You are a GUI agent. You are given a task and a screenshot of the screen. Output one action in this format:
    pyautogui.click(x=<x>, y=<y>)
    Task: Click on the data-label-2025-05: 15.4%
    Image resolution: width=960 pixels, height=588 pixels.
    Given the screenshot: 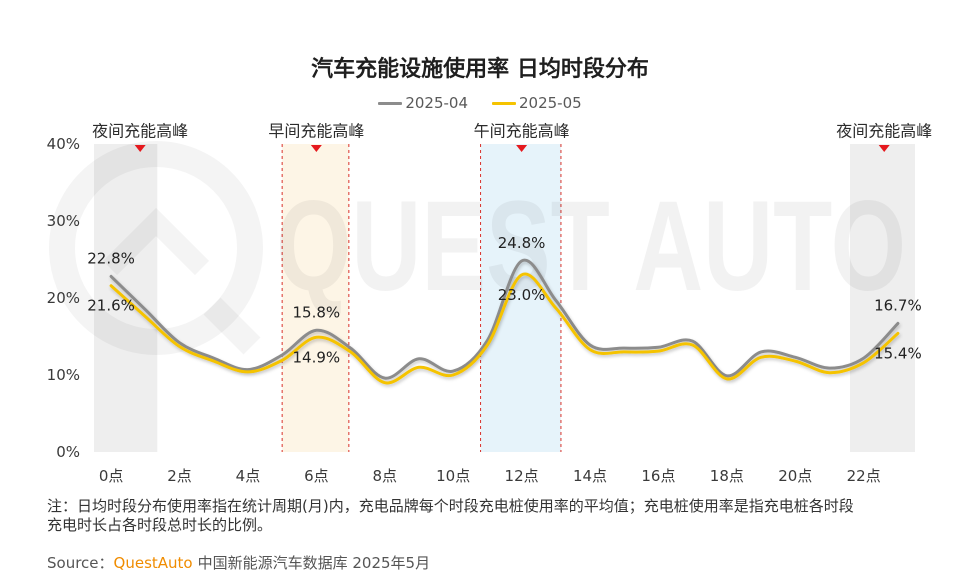 What is the action you would take?
    pyautogui.click(x=898, y=353)
    